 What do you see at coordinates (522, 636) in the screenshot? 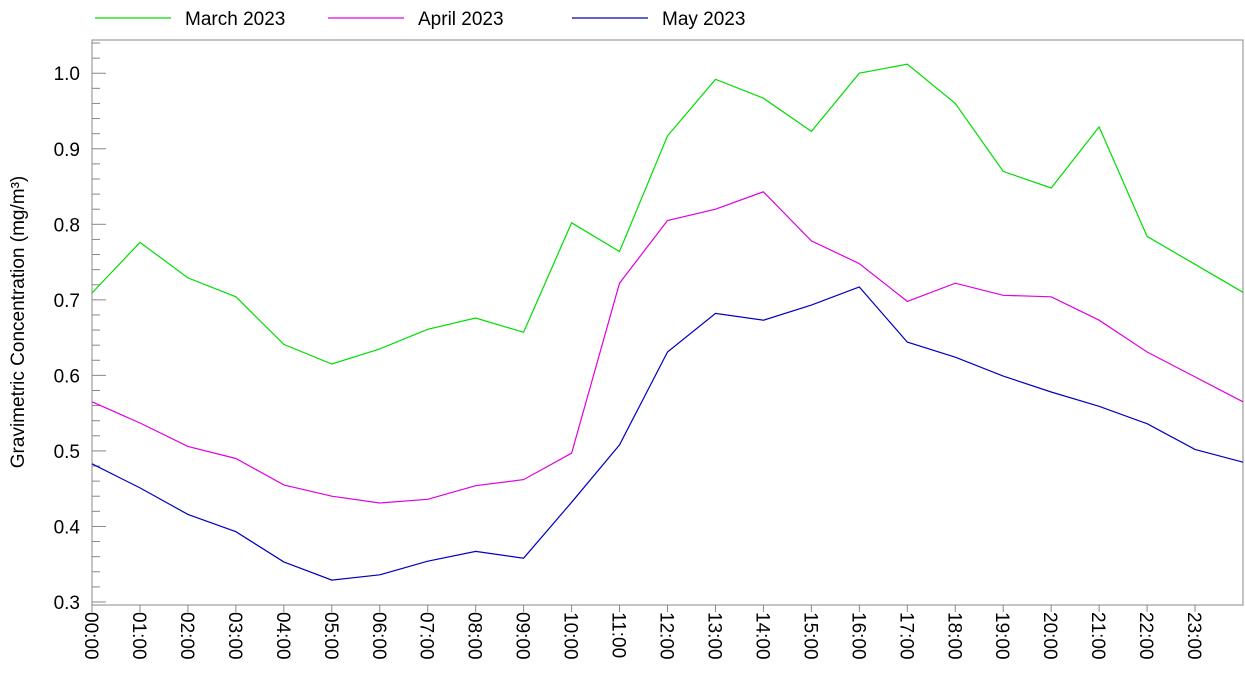
I see `x-tick-label: 09:00` at bounding box center [522, 636].